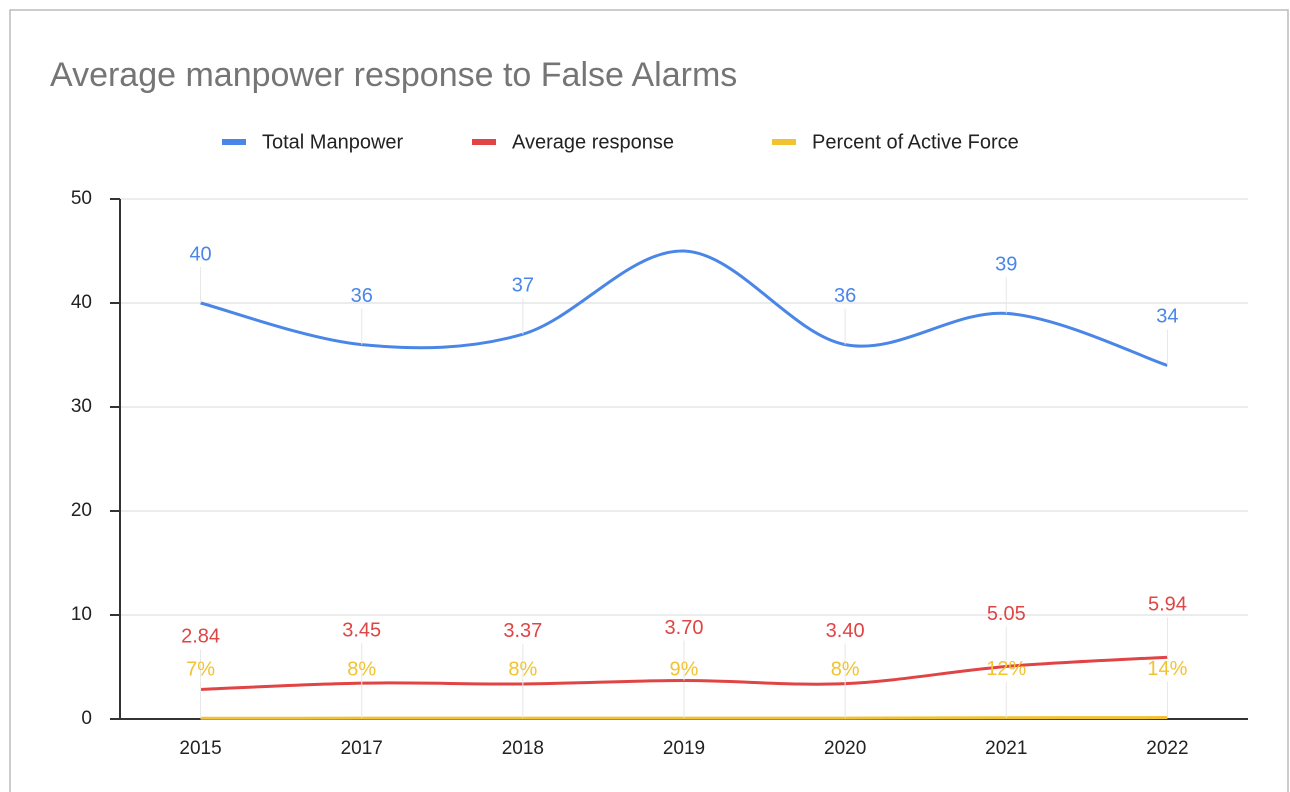 This screenshot has height=792, width=1290. I want to click on y-tick-label: 50, so click(81, 198).